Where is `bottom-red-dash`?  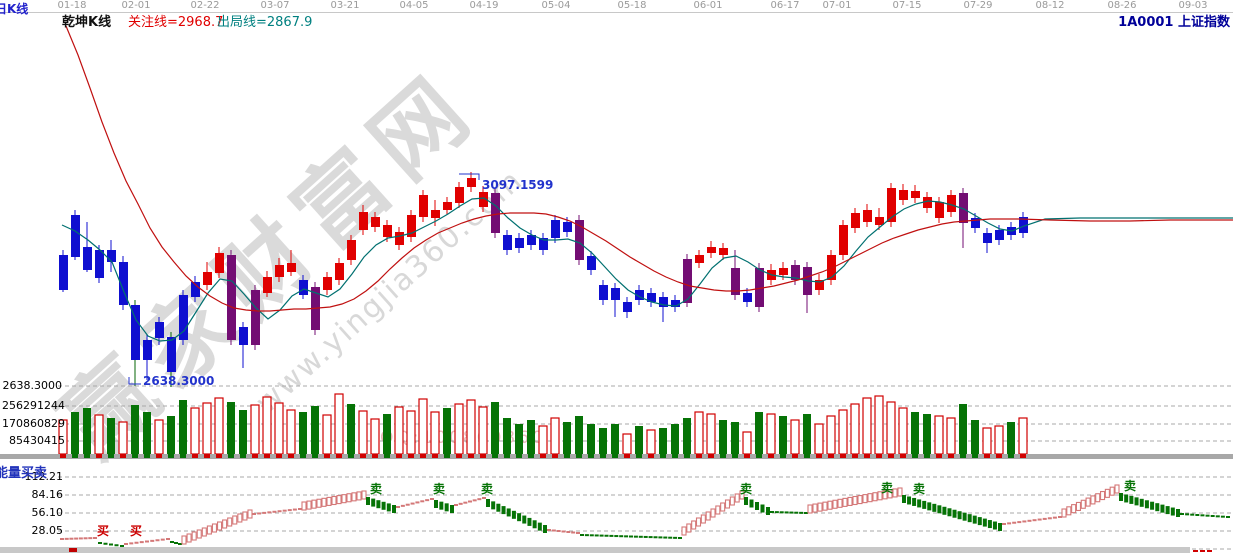
bottom-red-dash is located at coordinates (1209, 551).